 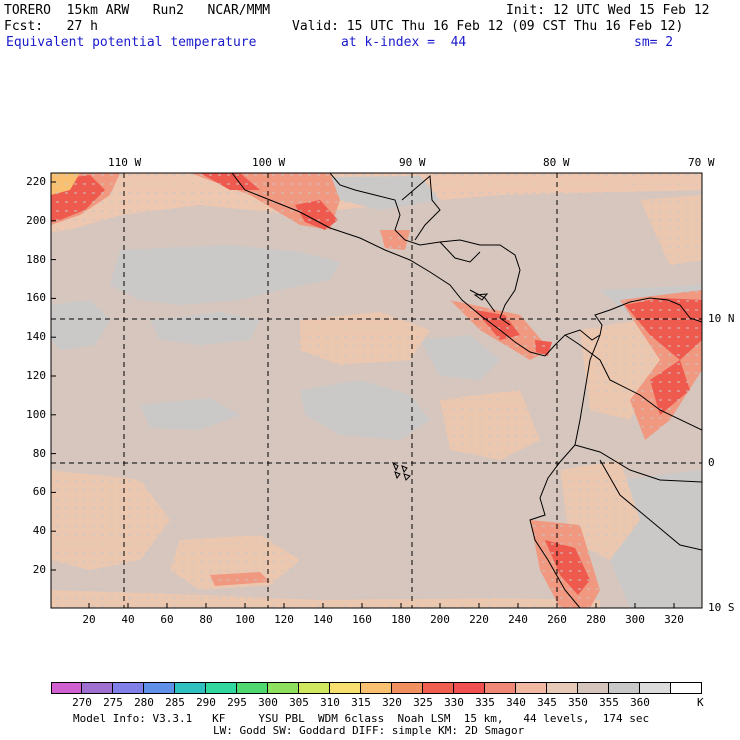 I want to click on lon-label-90w: 90 W, so click(x=412, y=162).